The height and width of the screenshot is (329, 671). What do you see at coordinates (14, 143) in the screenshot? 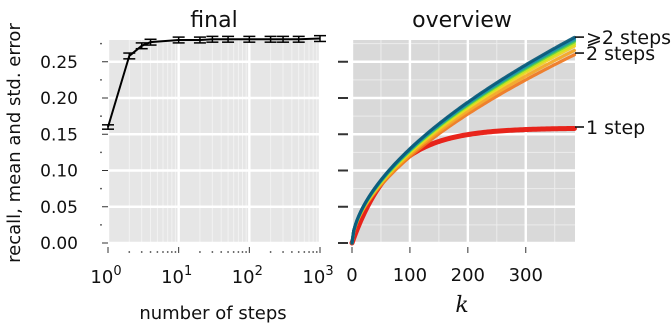
I see `y-axis-label: recall, mean and std. error` at bounding box center [14, 143].